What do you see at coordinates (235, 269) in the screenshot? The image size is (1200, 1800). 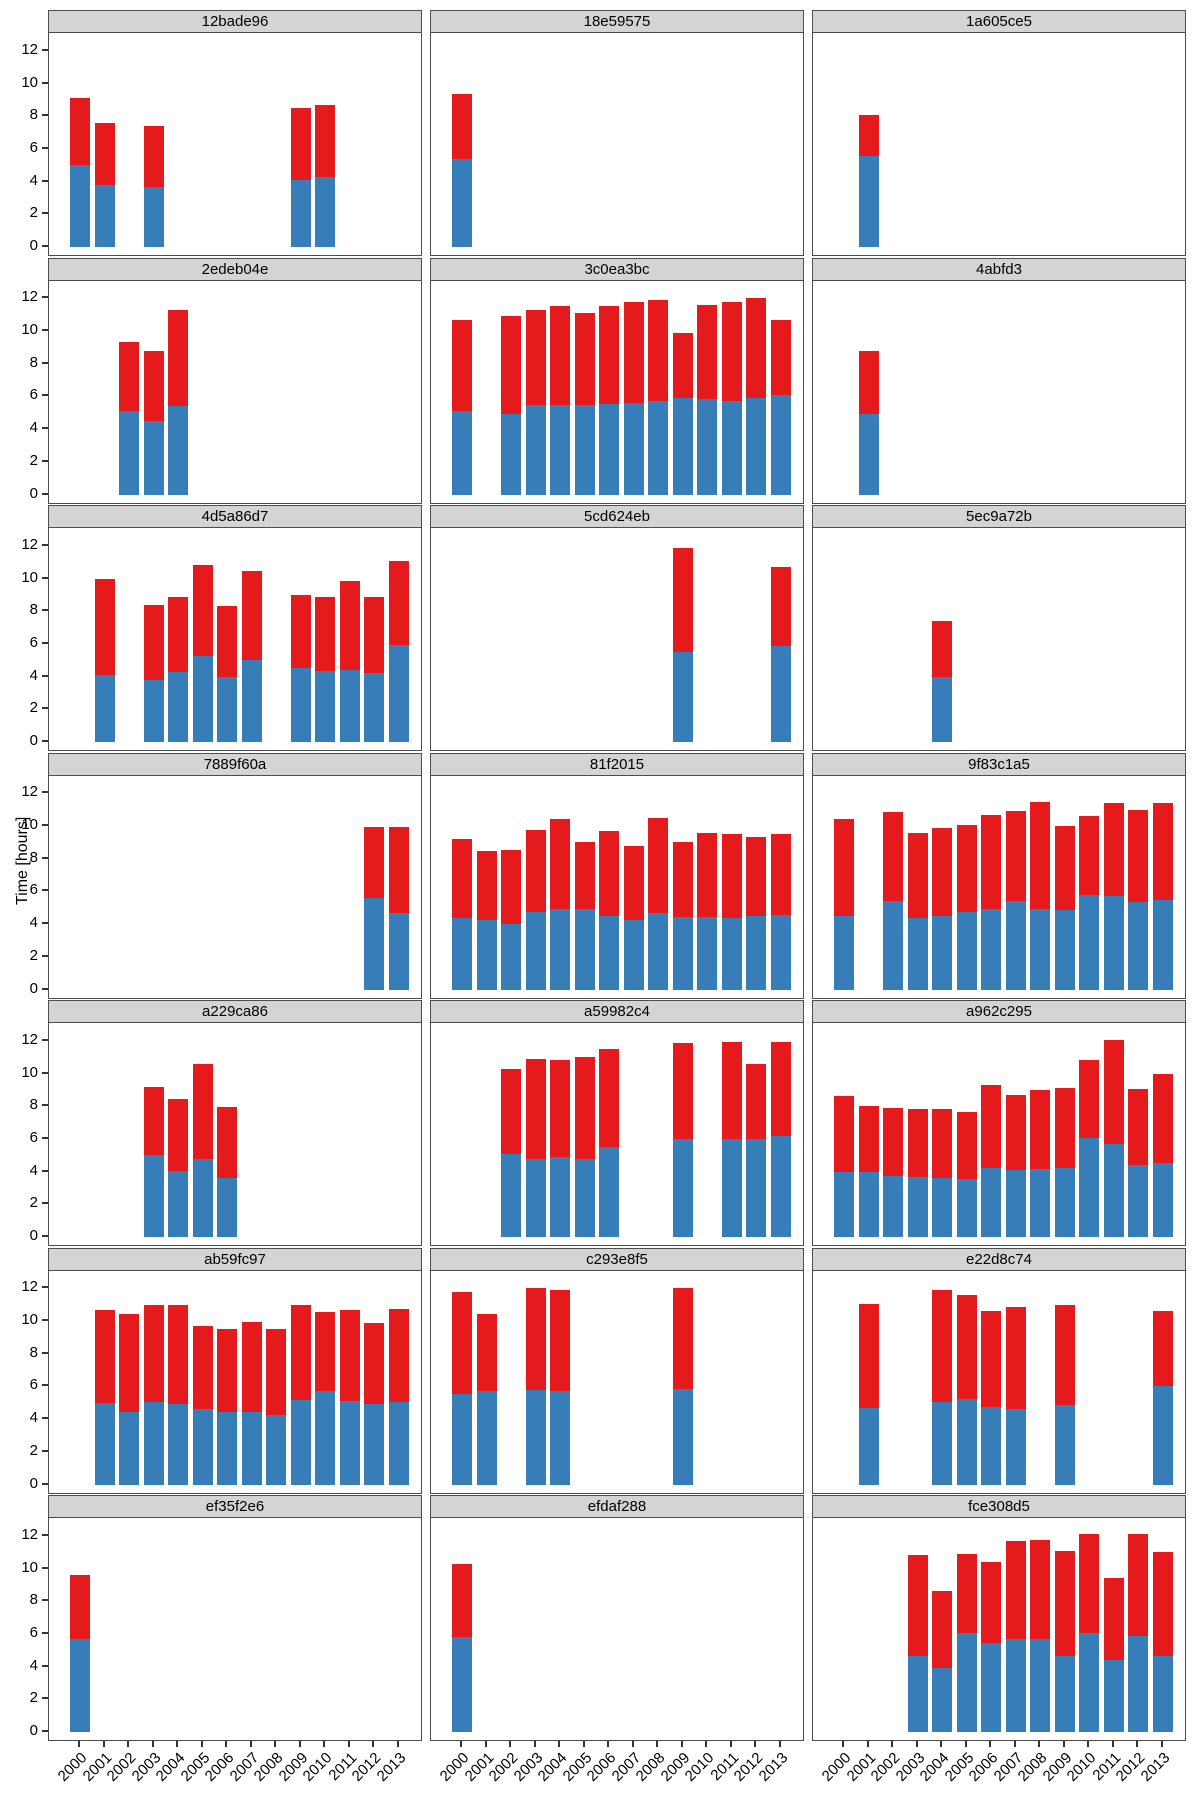 I see `facet-strip: 2edeb04e` at bounding box center [235, 269].